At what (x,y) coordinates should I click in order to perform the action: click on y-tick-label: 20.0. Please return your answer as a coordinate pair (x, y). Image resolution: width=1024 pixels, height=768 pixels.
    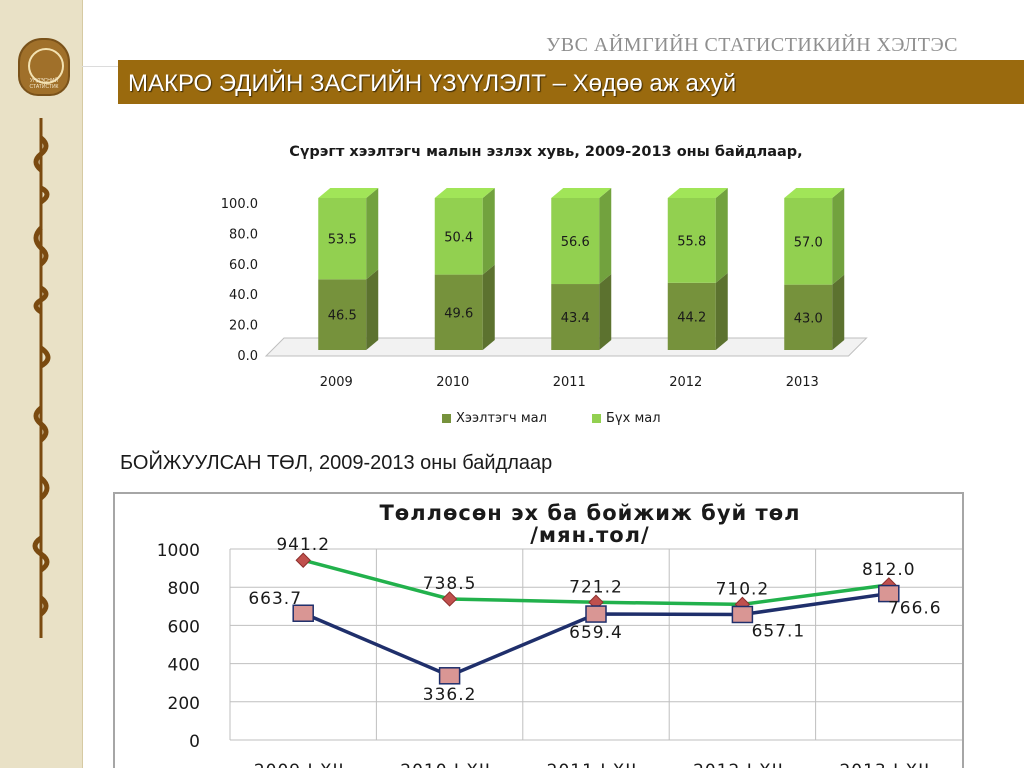
    Looking at the image, I should click on (243, 326).